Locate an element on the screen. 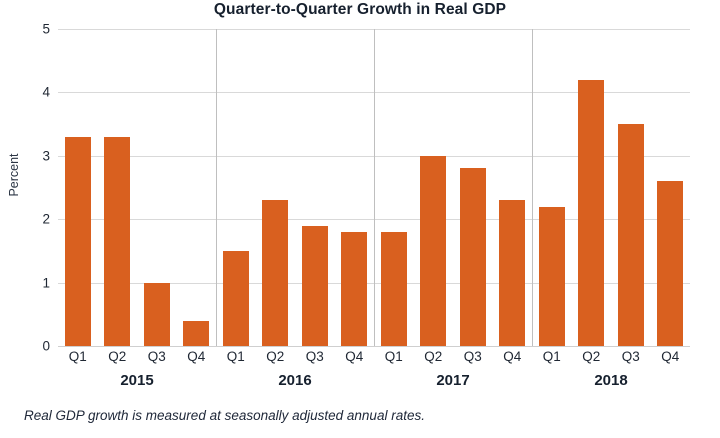  chart-title: Quarter-to-Quarter Growth in Real GDP is located at coordinates (360, 9).